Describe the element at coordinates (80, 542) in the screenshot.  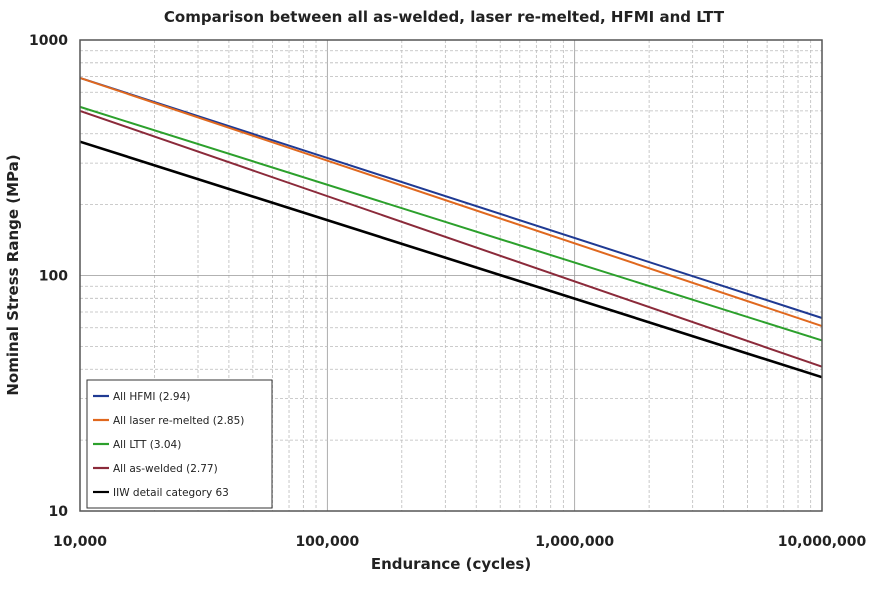
I see `x-tick-label: 10,000` at that location.